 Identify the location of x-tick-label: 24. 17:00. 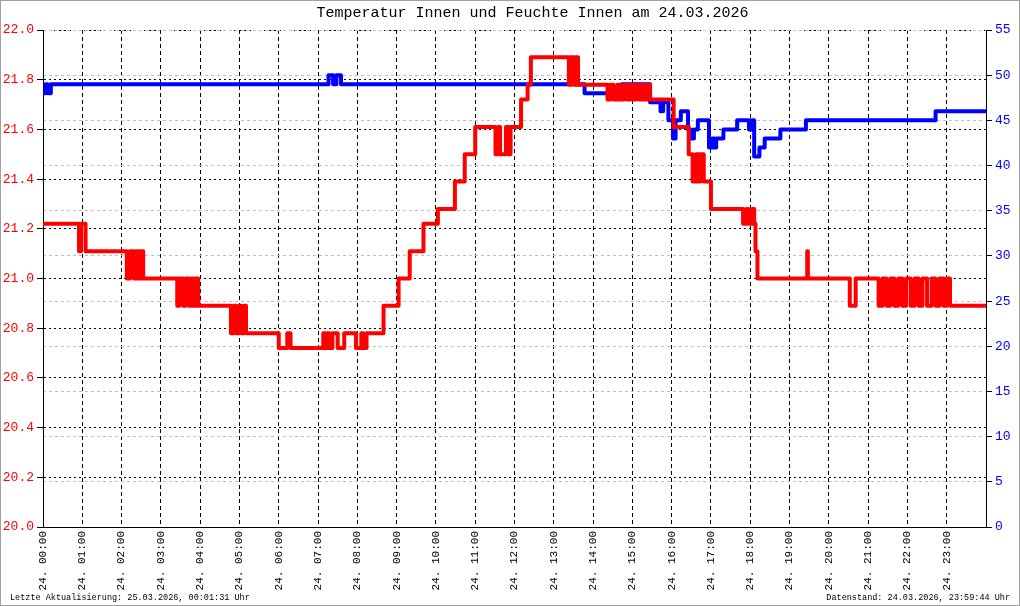
(710, 561).